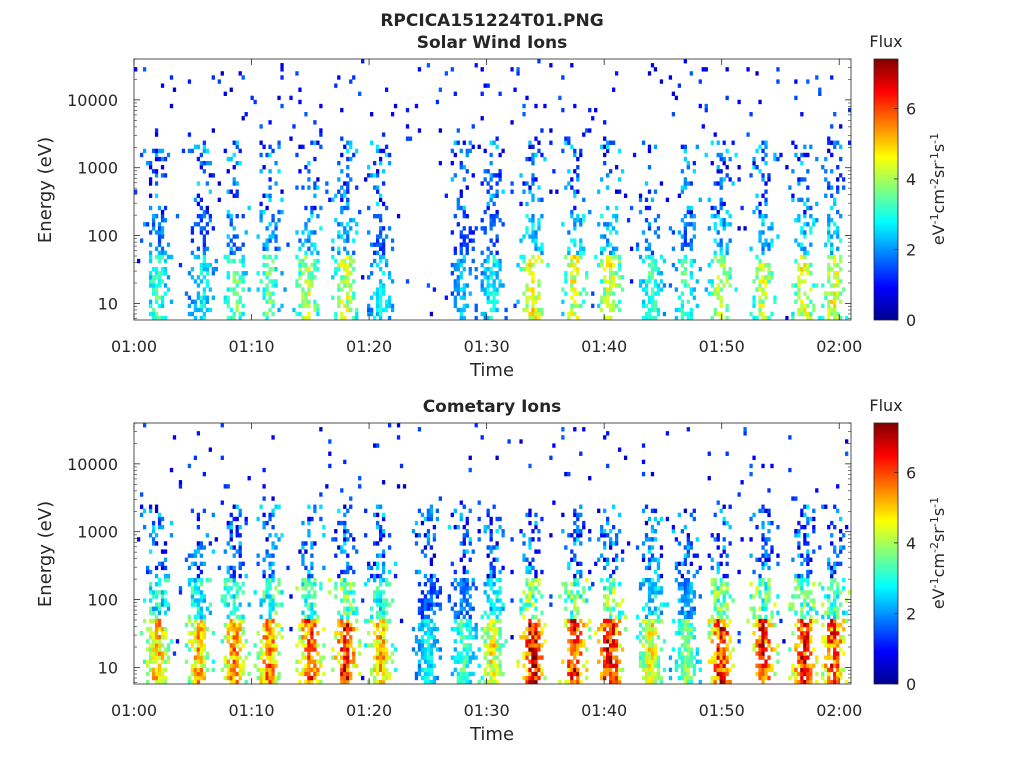 Image resolution: width=1024 pixels, height=768 pixels. What do you see at coordinates (102, 236) in the screenshot?
I see `y-tick-label: 100` at bounding box center [102, 236].